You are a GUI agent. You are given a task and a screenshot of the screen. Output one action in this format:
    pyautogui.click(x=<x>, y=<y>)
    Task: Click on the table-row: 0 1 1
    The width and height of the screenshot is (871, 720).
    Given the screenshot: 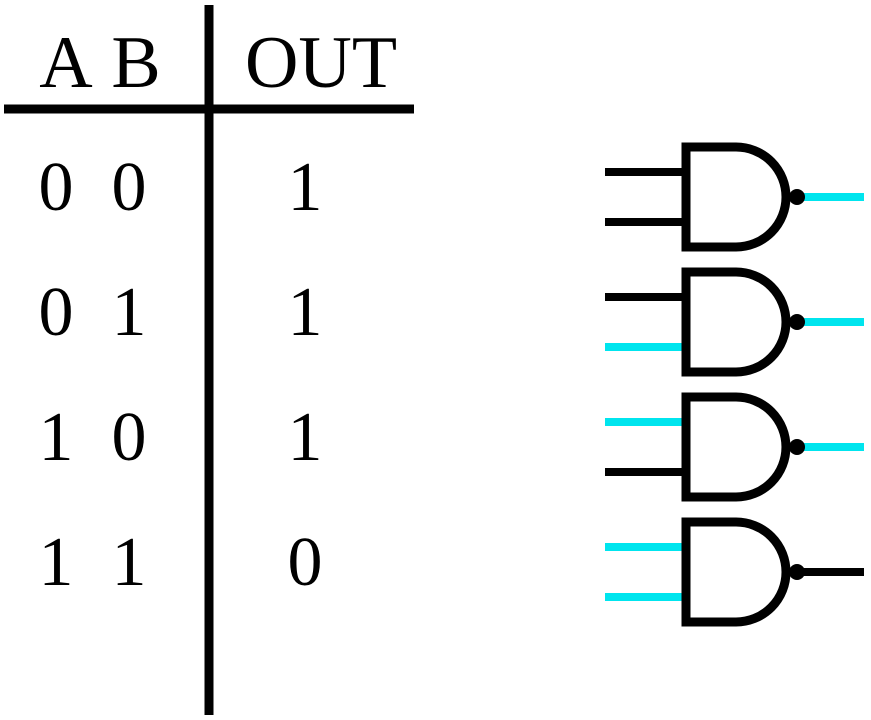 What is the action you would take?
    pyautogui.click(x=181, y=312)
    